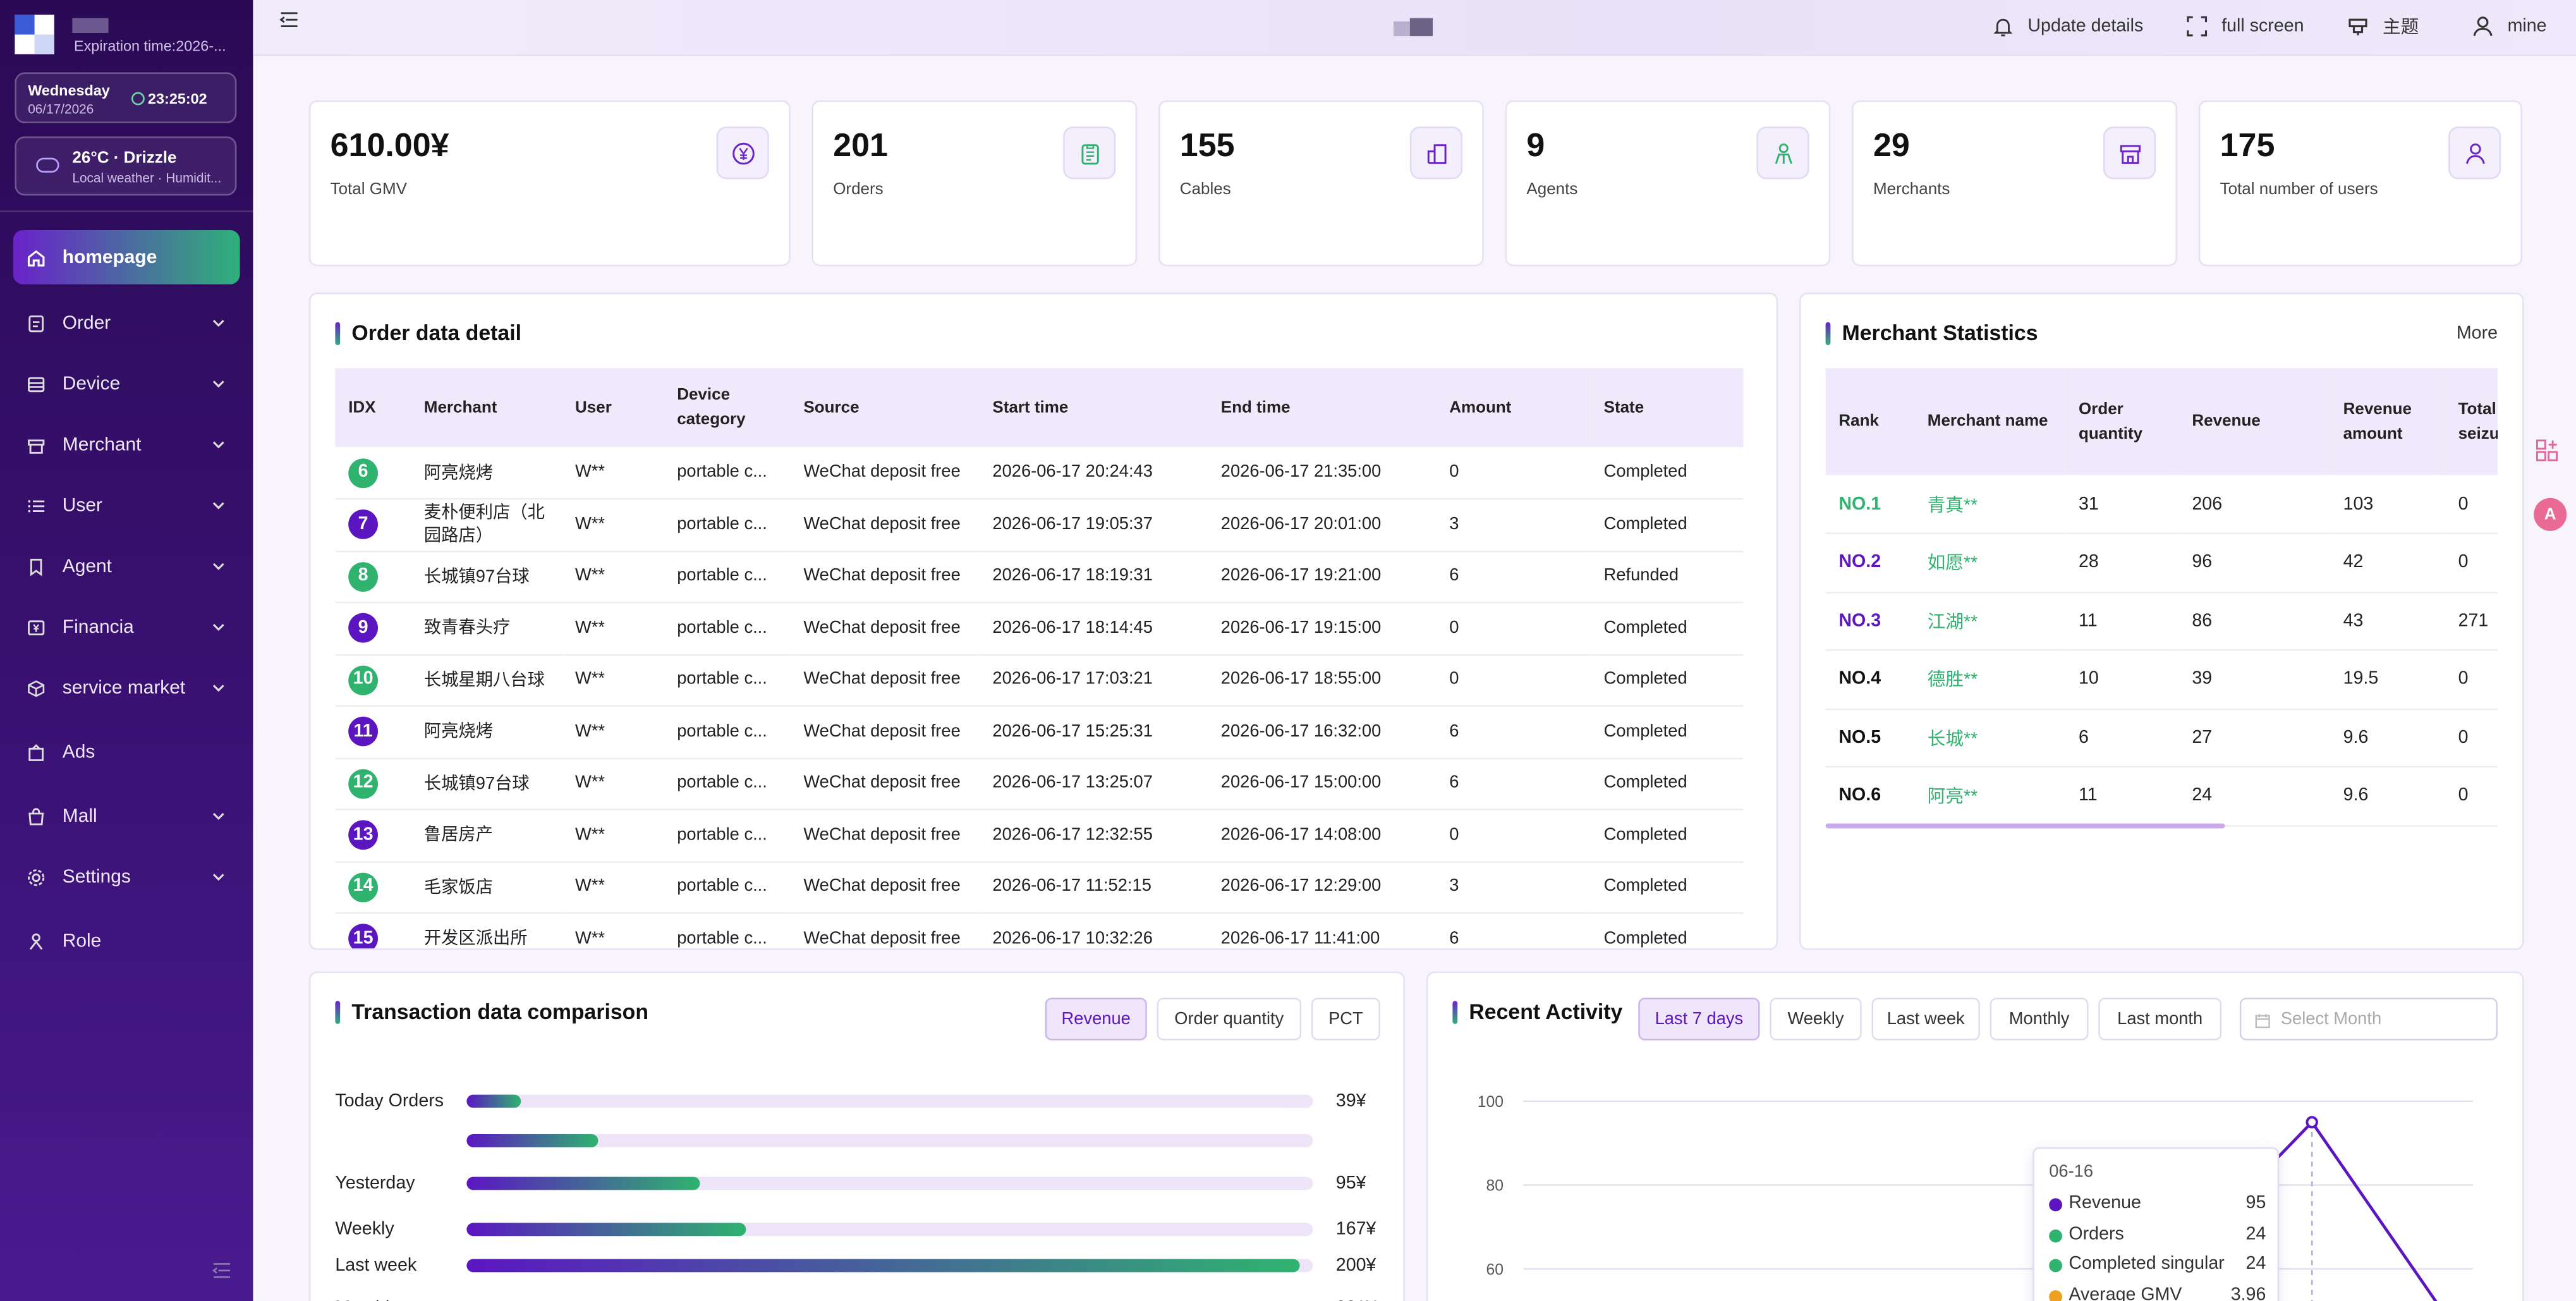 The width and height of the screenshot is (2576, 1301). What do you see at coordinates (1816, 1019) in the screenshot?
I see `tab-weekly: Weekly` at bounding box center [1816, 1019].